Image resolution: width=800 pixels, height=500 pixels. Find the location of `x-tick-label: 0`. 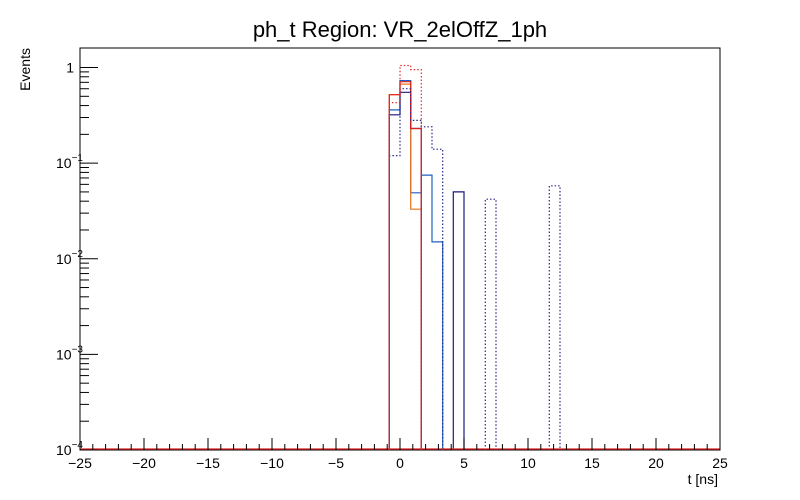

x-tick-label: 0 is located at coordinates (400, 463).